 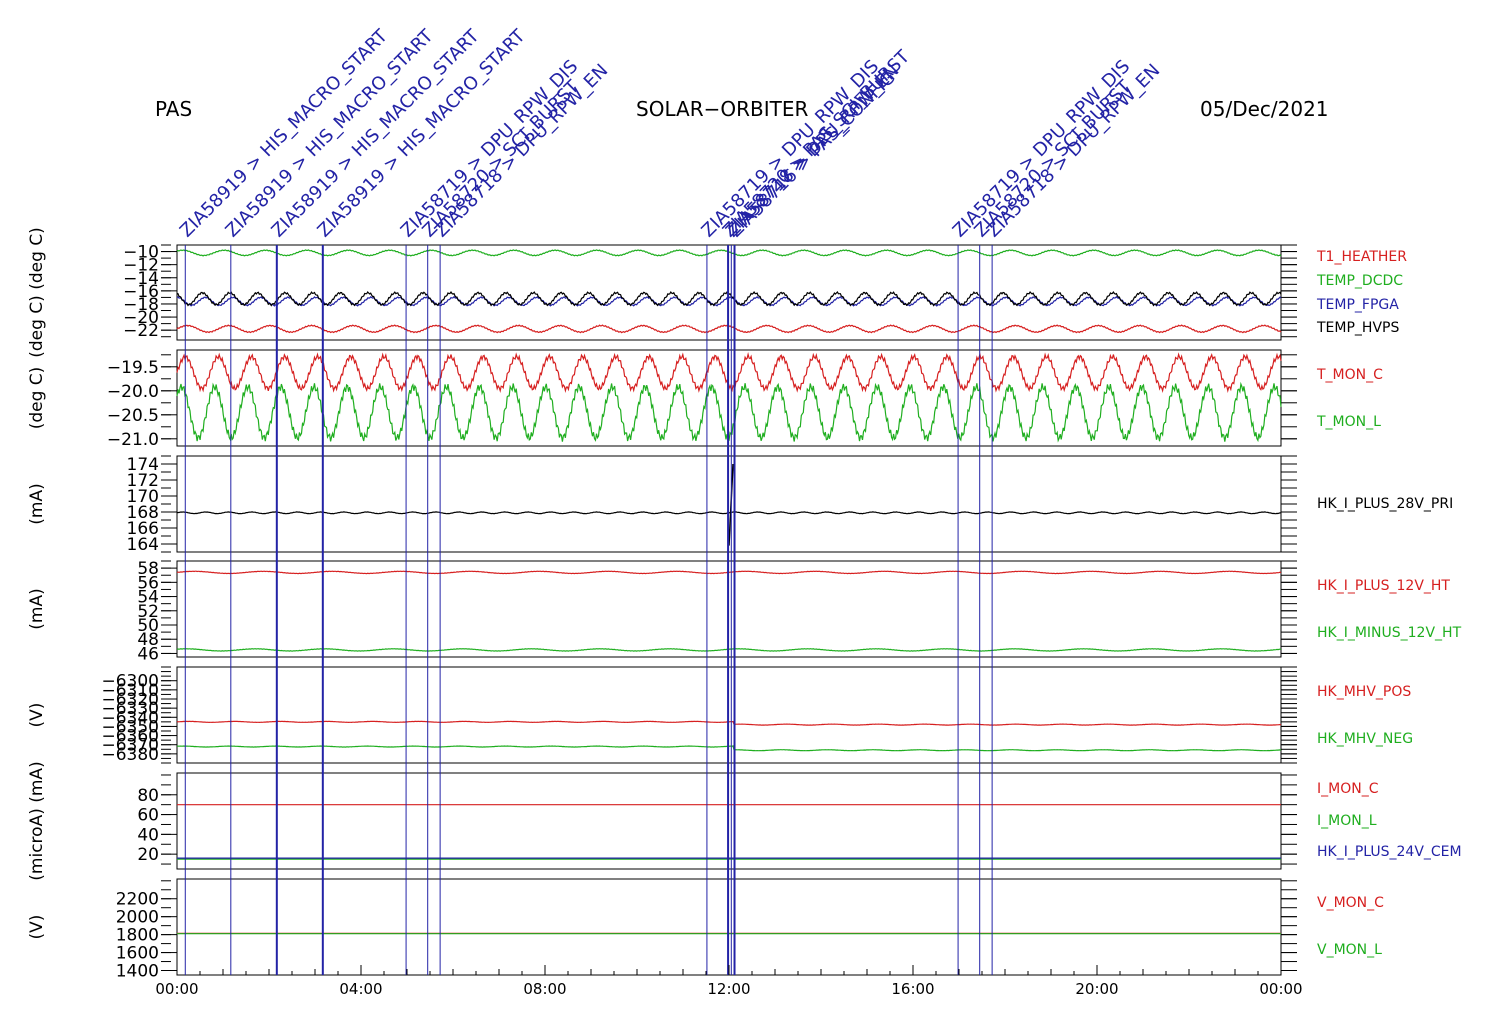 I want to click on y-tick-label: −14, so click(x=141, y=279).